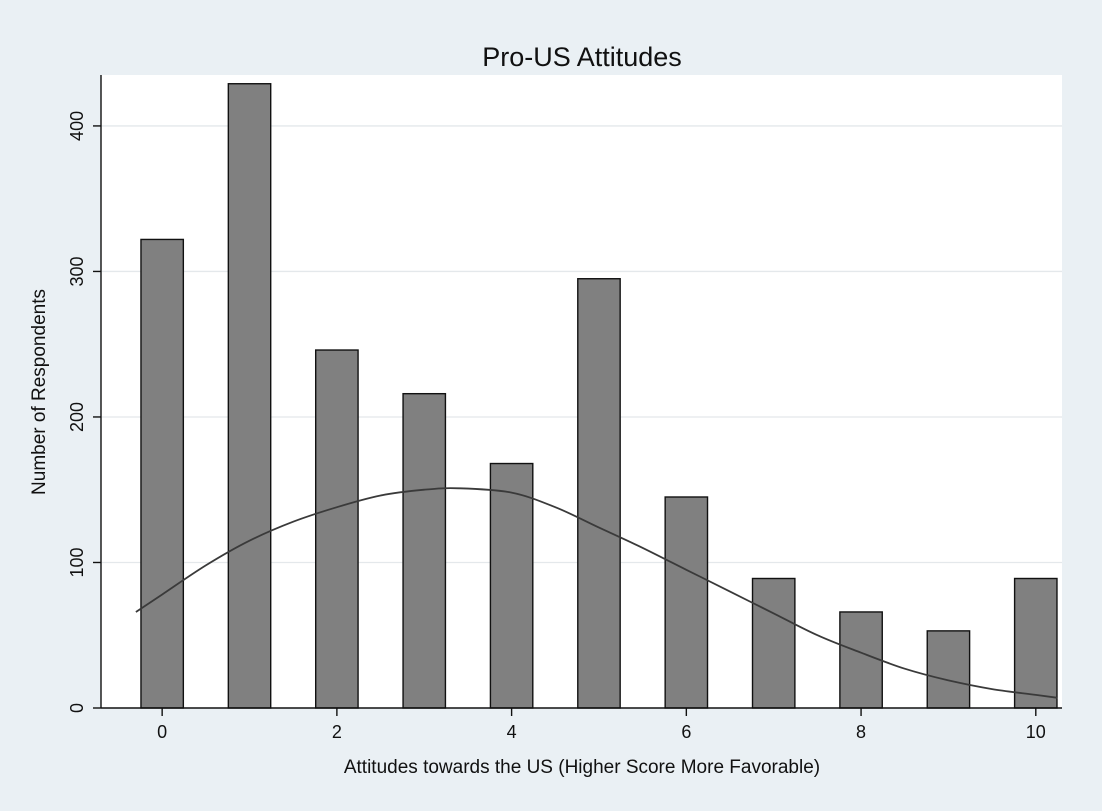 This screenshot has width=1102, height=811. I want to click on x-tick-label-10: 10, so click(1036, 732).